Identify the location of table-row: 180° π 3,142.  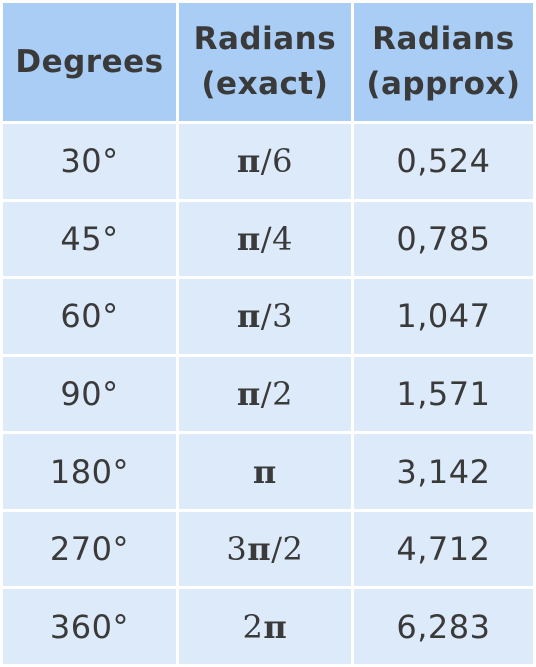
(268, 471).